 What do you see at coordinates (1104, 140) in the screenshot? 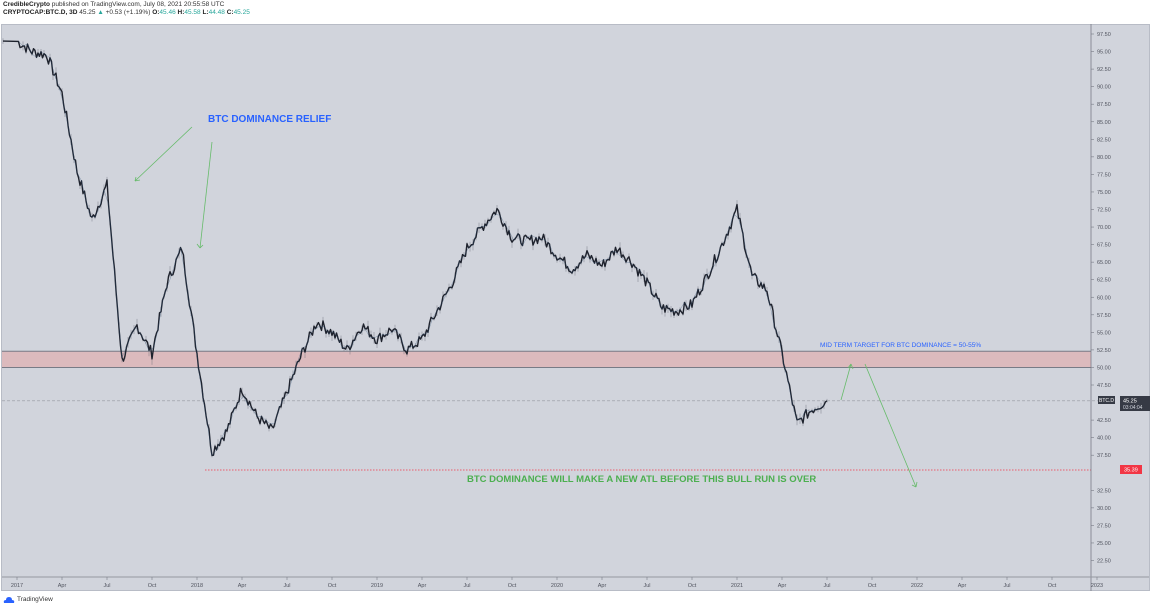
I see `price-tick: 82.50` at bounding box center [1104, 140].